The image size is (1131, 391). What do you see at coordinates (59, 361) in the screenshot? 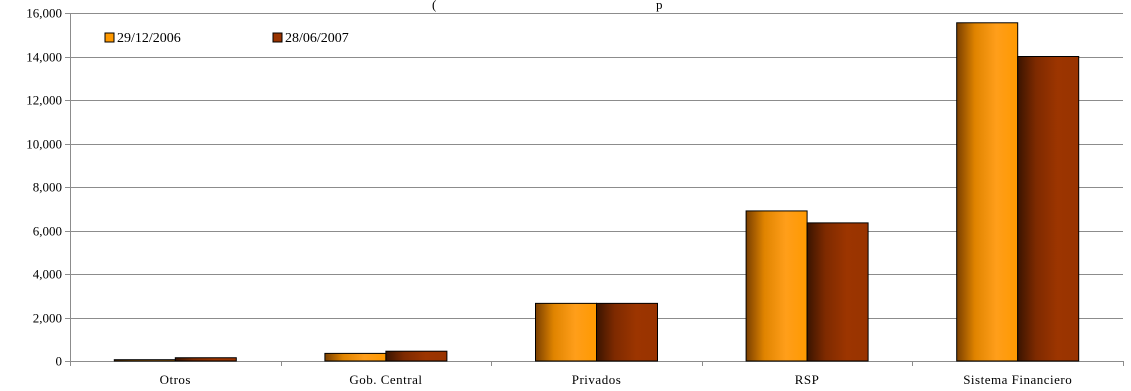
I see `y-tick-label: 0` at bounding box center [59, 361].